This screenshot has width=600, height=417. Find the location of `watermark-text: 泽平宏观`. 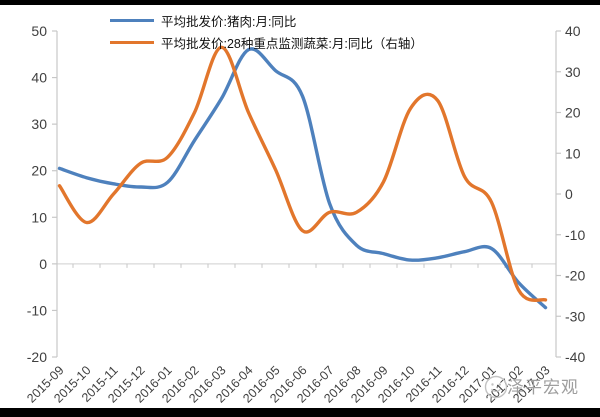

watermark-text: 泽平宏观 is located at coordinates (543, 387).